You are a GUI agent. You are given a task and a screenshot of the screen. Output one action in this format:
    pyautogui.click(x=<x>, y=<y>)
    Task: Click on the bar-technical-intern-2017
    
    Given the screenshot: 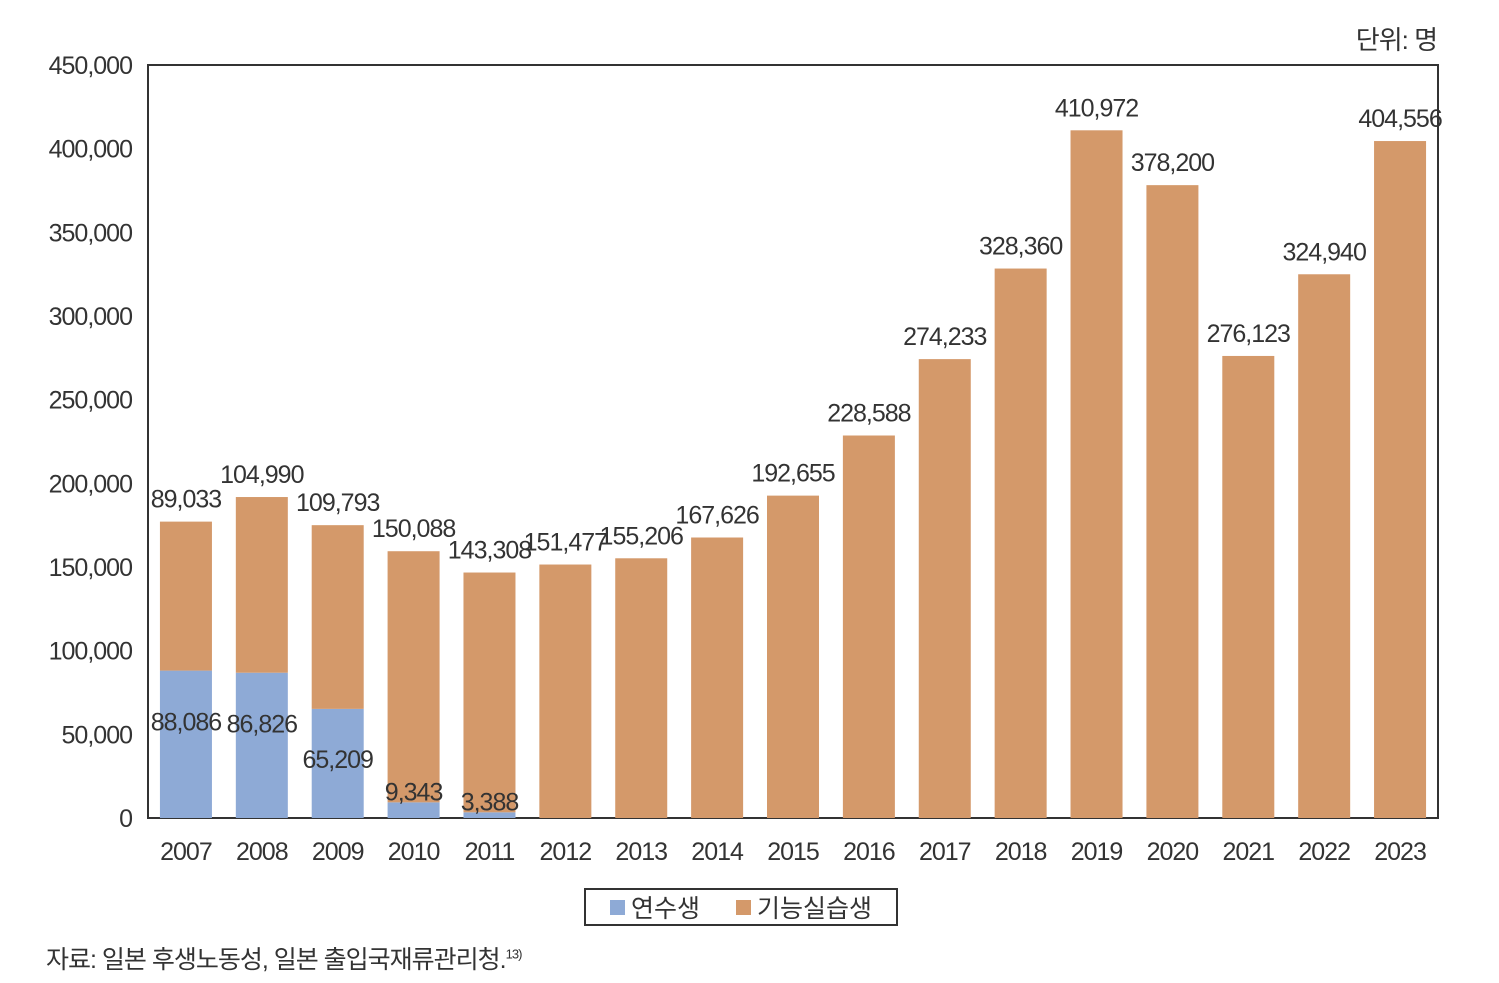 What is the action you would take?
    pyautogui.click(x=944, y=588)
    